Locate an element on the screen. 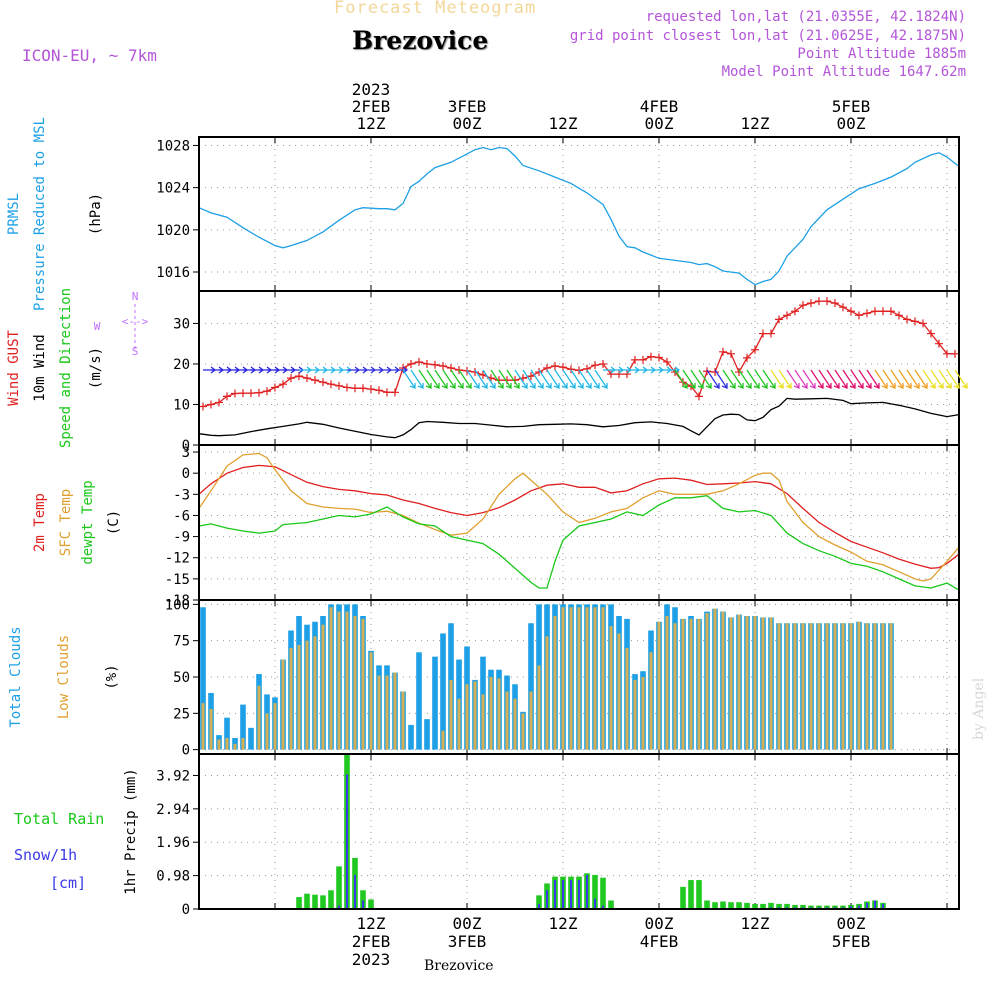 Image resolution: width=1000 pixels, height=1000 pixels. series-line-sfc is located at coordinates (579, 517).